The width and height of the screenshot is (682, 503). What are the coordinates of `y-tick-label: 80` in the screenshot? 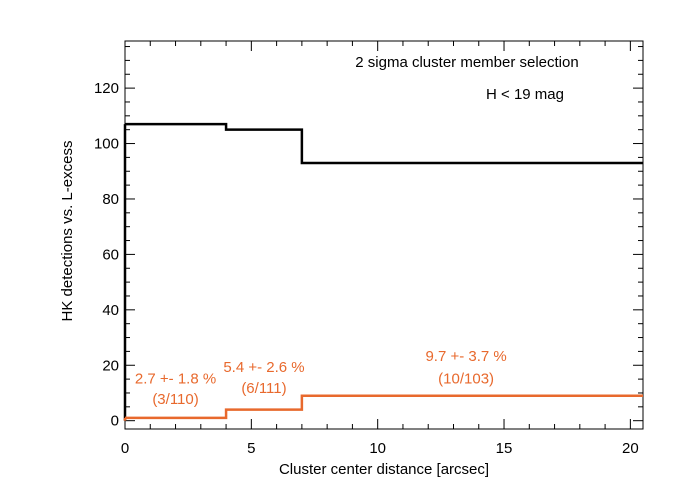 It's located at (110, 199).